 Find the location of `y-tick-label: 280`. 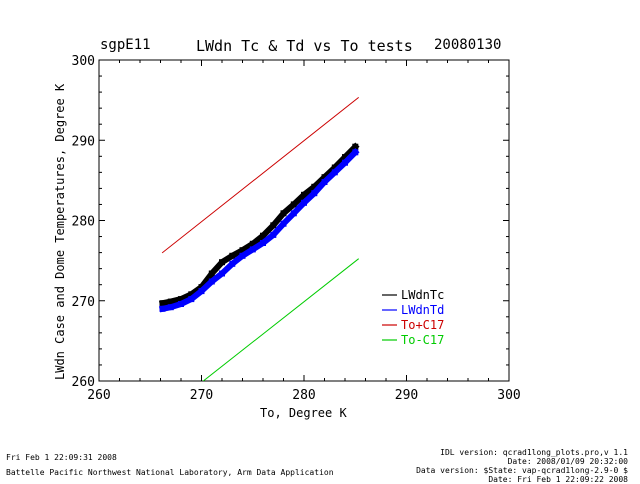

y-tick-label: 280 is located at coordinates (83, 222).